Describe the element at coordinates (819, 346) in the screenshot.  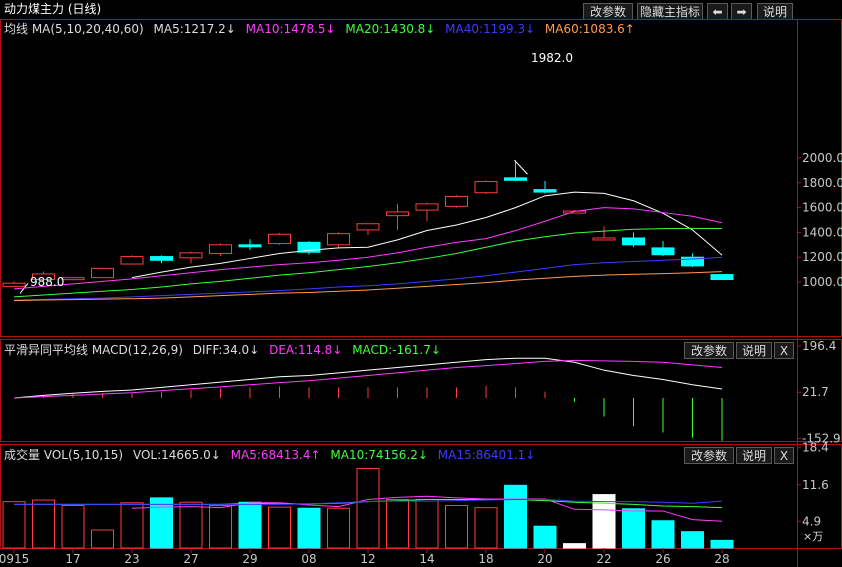
I see `macd-y-tick-label: 196.4` at that location.